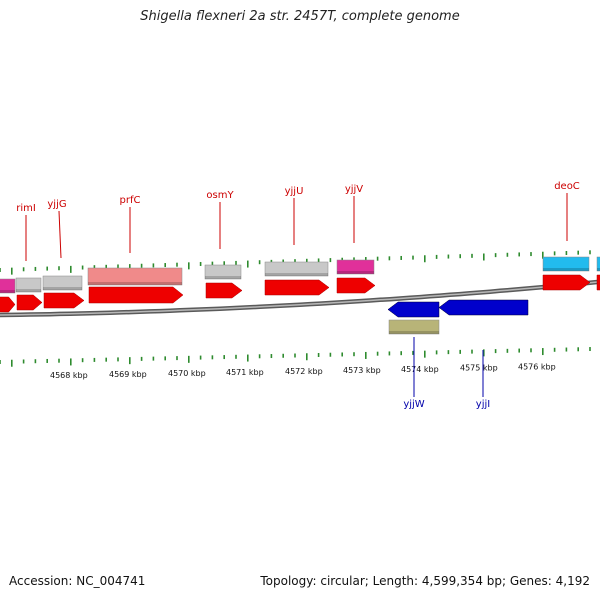 The width and height of the screenshot is (600, 600). What do you see at coordinates (77, 581) in the screenshot?
I see `accession-text: Accession: NC_004741` at bounding box center [77, 581].